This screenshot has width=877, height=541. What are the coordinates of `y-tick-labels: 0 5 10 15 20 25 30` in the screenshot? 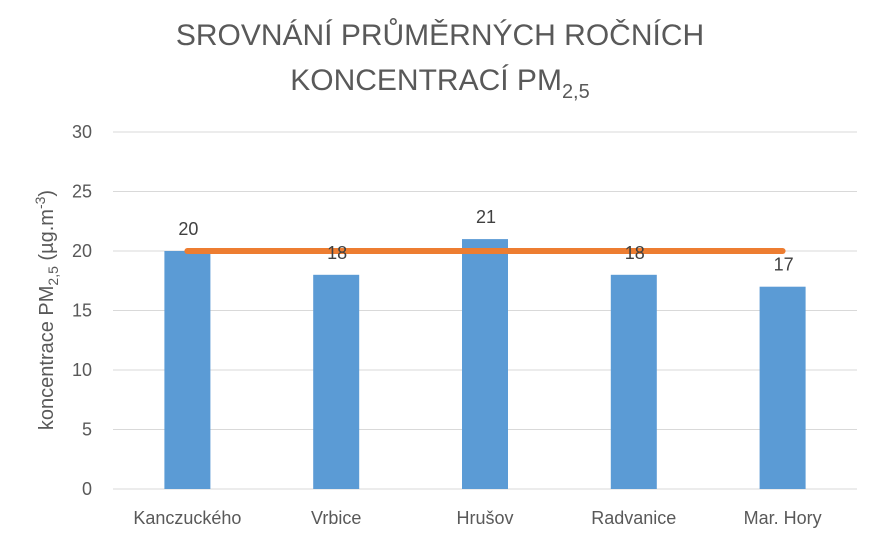 It's located at (82, 310).